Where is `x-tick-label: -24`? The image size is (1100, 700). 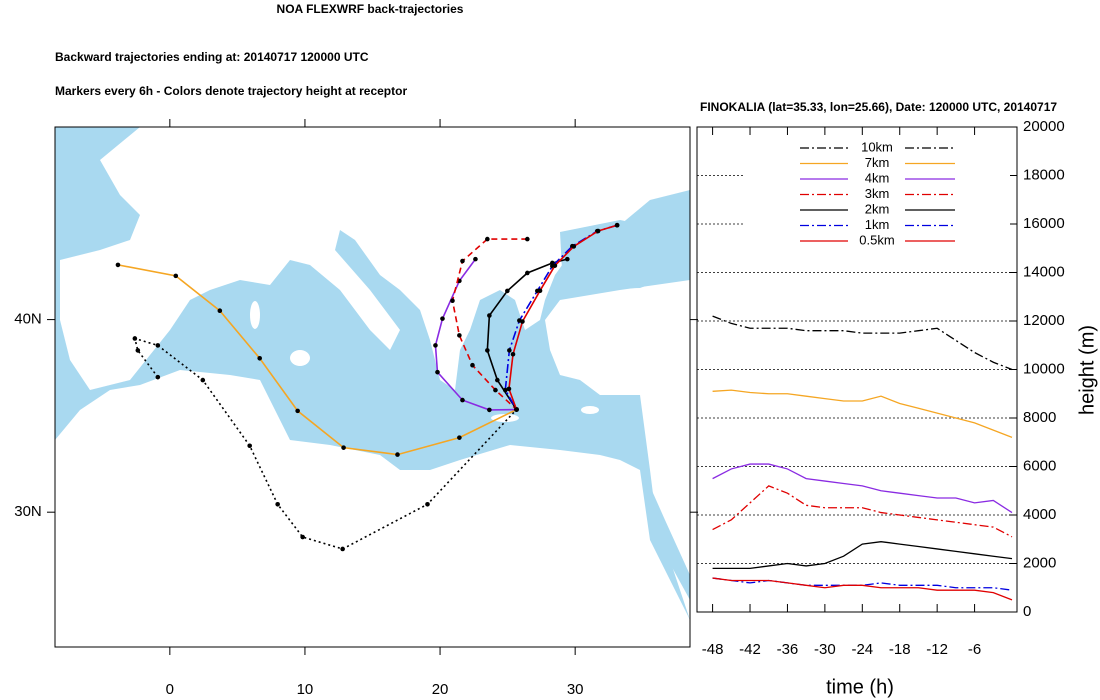
x-tick-label: -24 is located at coordinates (862, 649).